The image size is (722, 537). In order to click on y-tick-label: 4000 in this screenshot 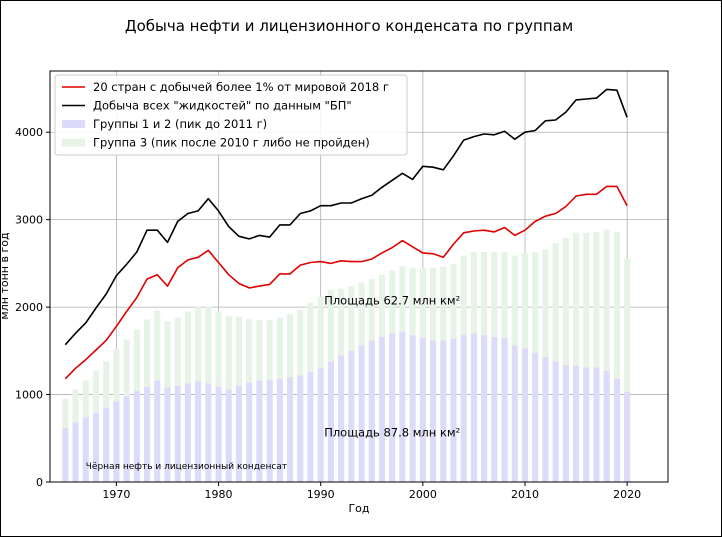, I will do `click(29, 132)`.